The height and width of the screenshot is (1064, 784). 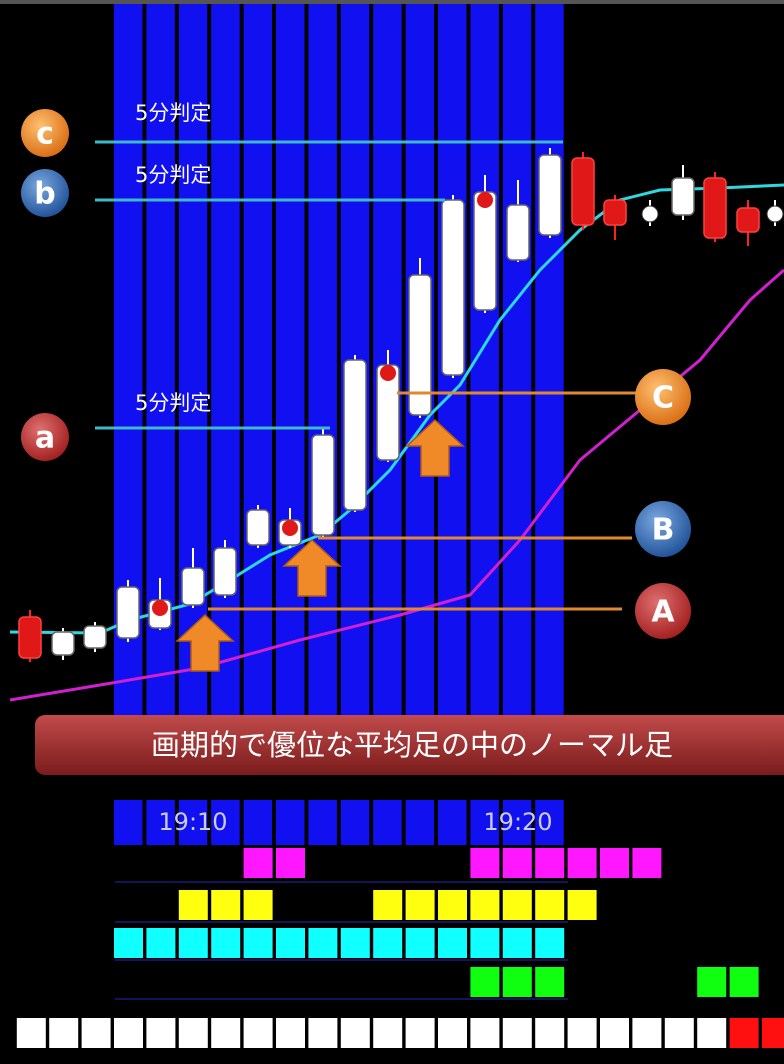 I want to click on entry-label: C, so click(x=663, y=398).